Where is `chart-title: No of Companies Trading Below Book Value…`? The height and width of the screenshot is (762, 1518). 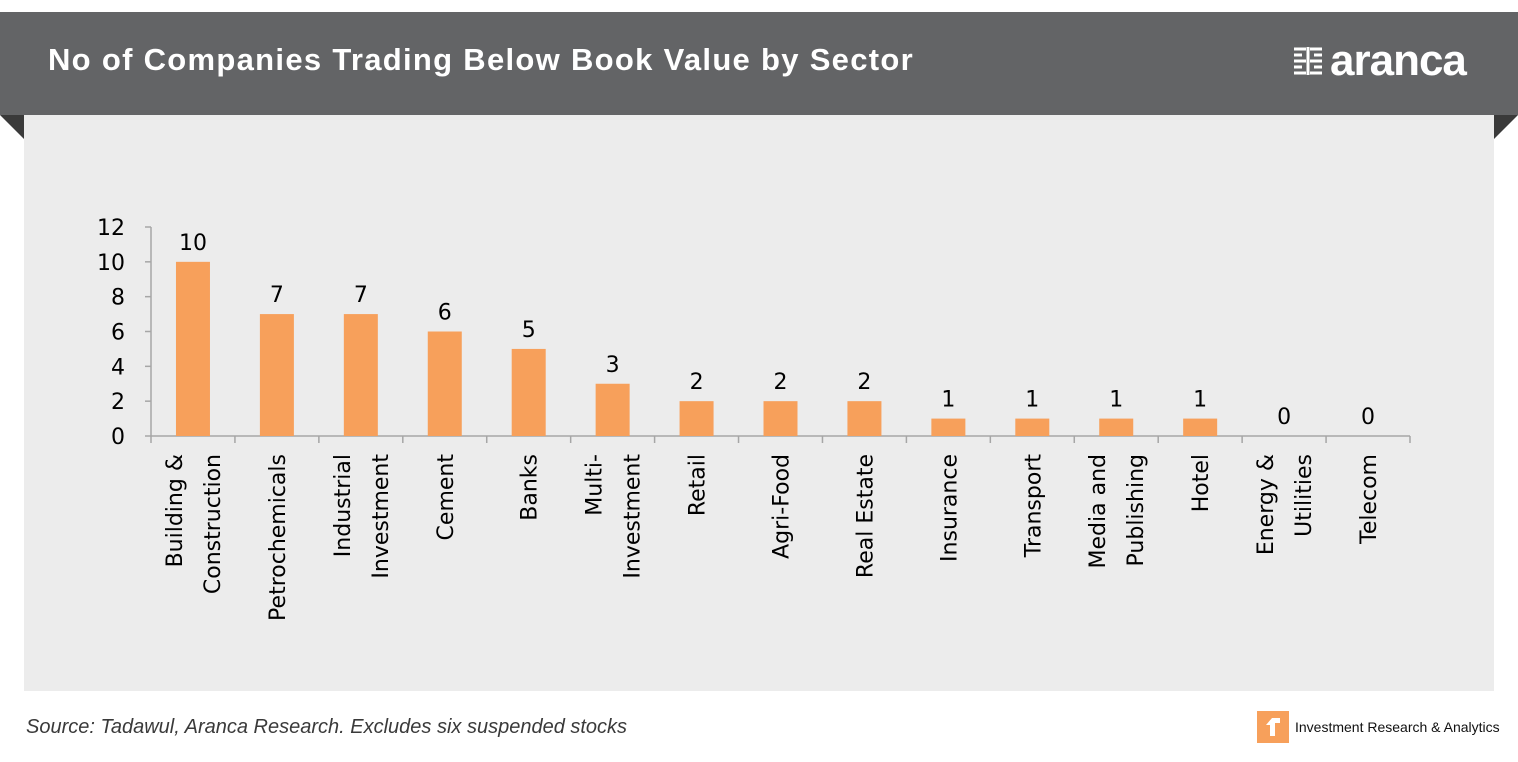 chart-title: No of Companies Trading Below Book Value… is located at coordinates (481, 59).